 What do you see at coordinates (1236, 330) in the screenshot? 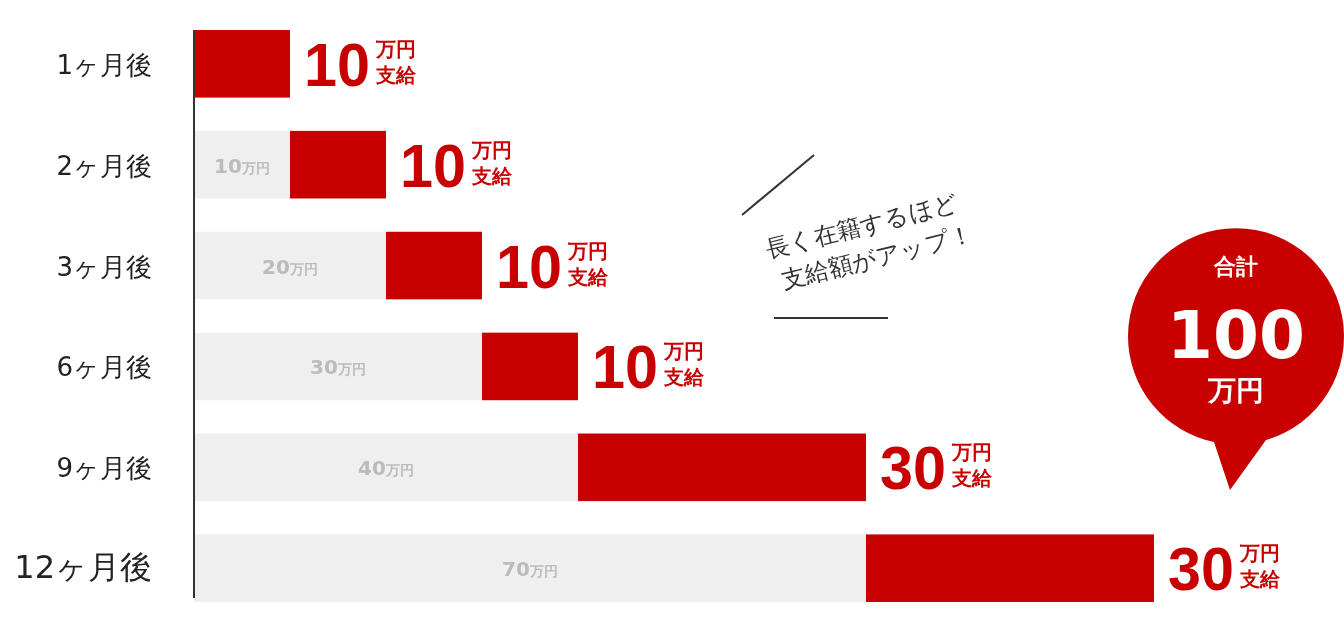
I see `text: 合計 100 万円` at bounding box center [1236, 330].